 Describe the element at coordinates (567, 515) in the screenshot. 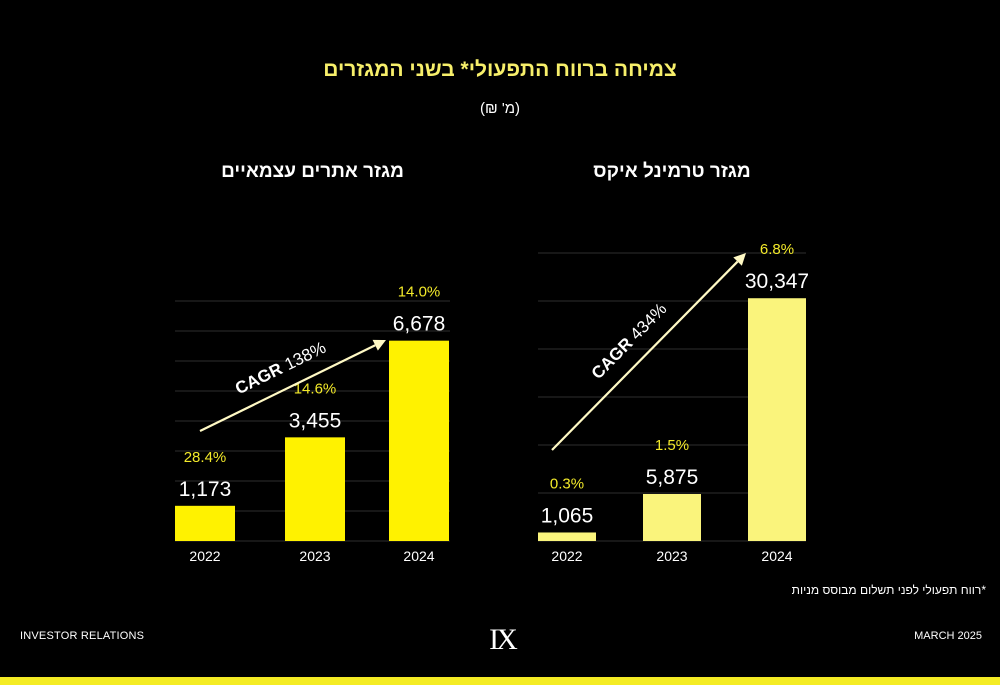

I see `value-label-2022: 1,065` at that location.